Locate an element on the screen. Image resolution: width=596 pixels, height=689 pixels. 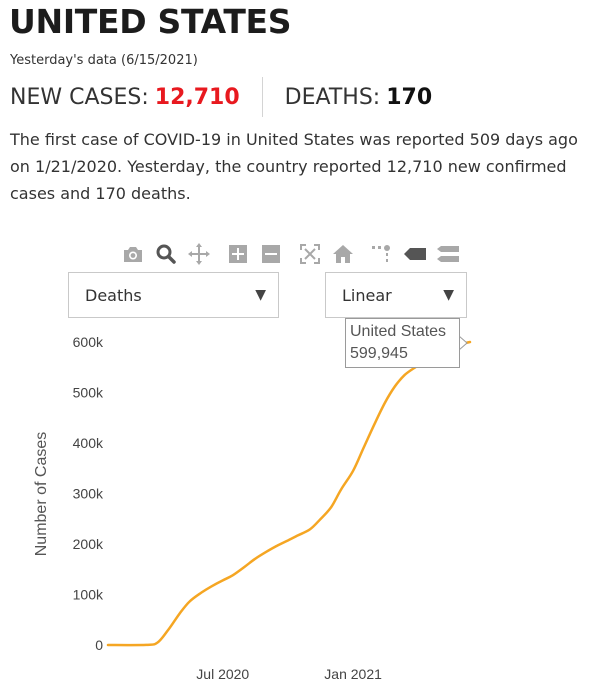
y-tick-label: 100k is located at coordinates (88, 595).